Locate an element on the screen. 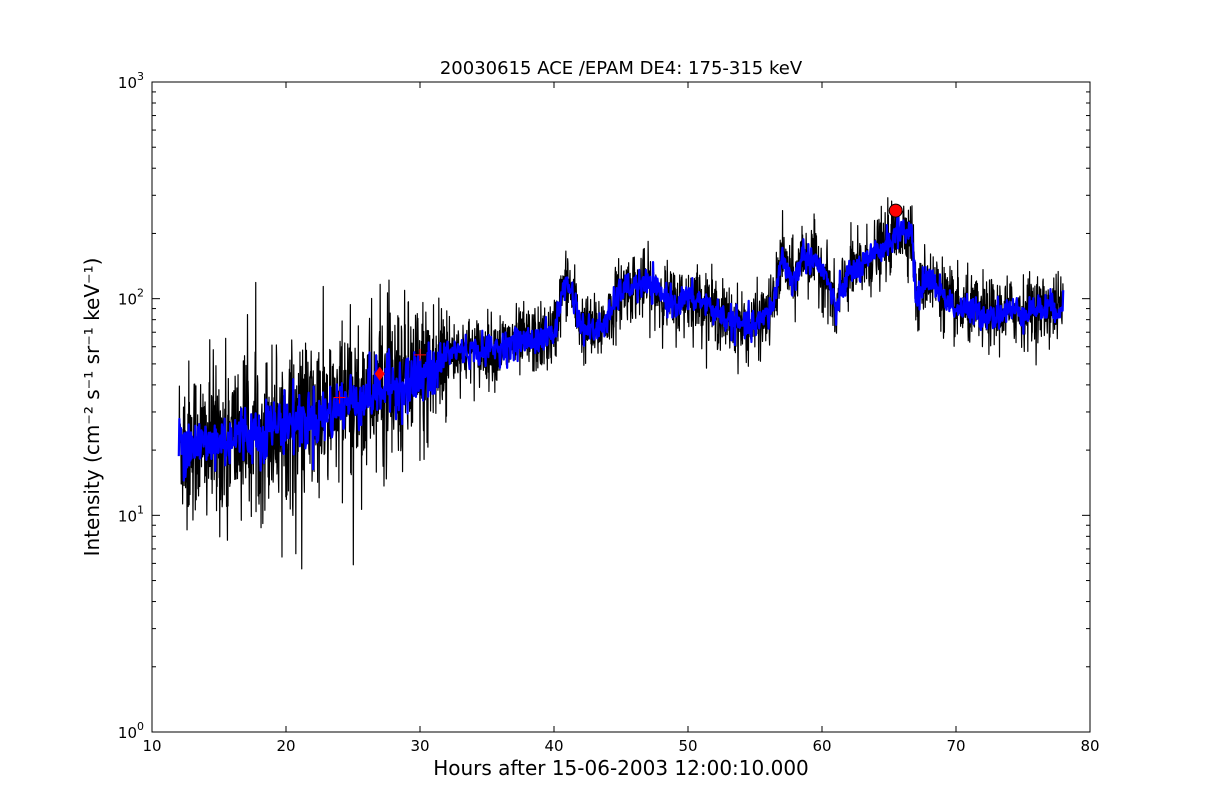 The width and height of the screenshot is (1212, 812). x-tick-label: 40 is located at coordinates (553, 746).